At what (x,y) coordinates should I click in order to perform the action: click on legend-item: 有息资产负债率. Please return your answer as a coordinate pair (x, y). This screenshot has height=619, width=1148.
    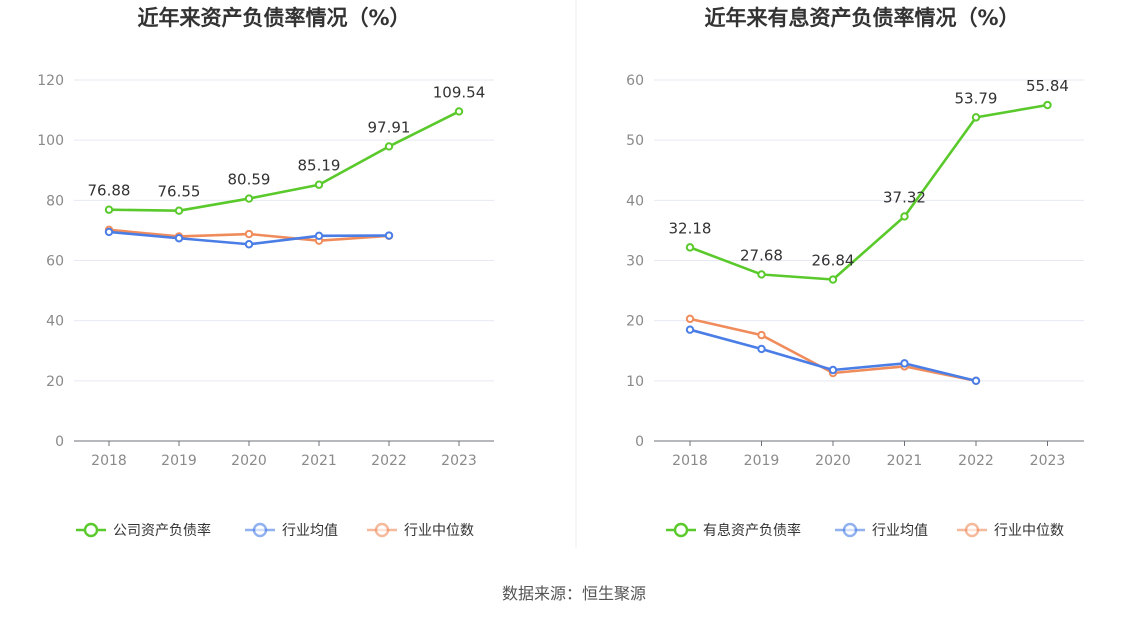
    Looking at the image, I should click on (733, 530).